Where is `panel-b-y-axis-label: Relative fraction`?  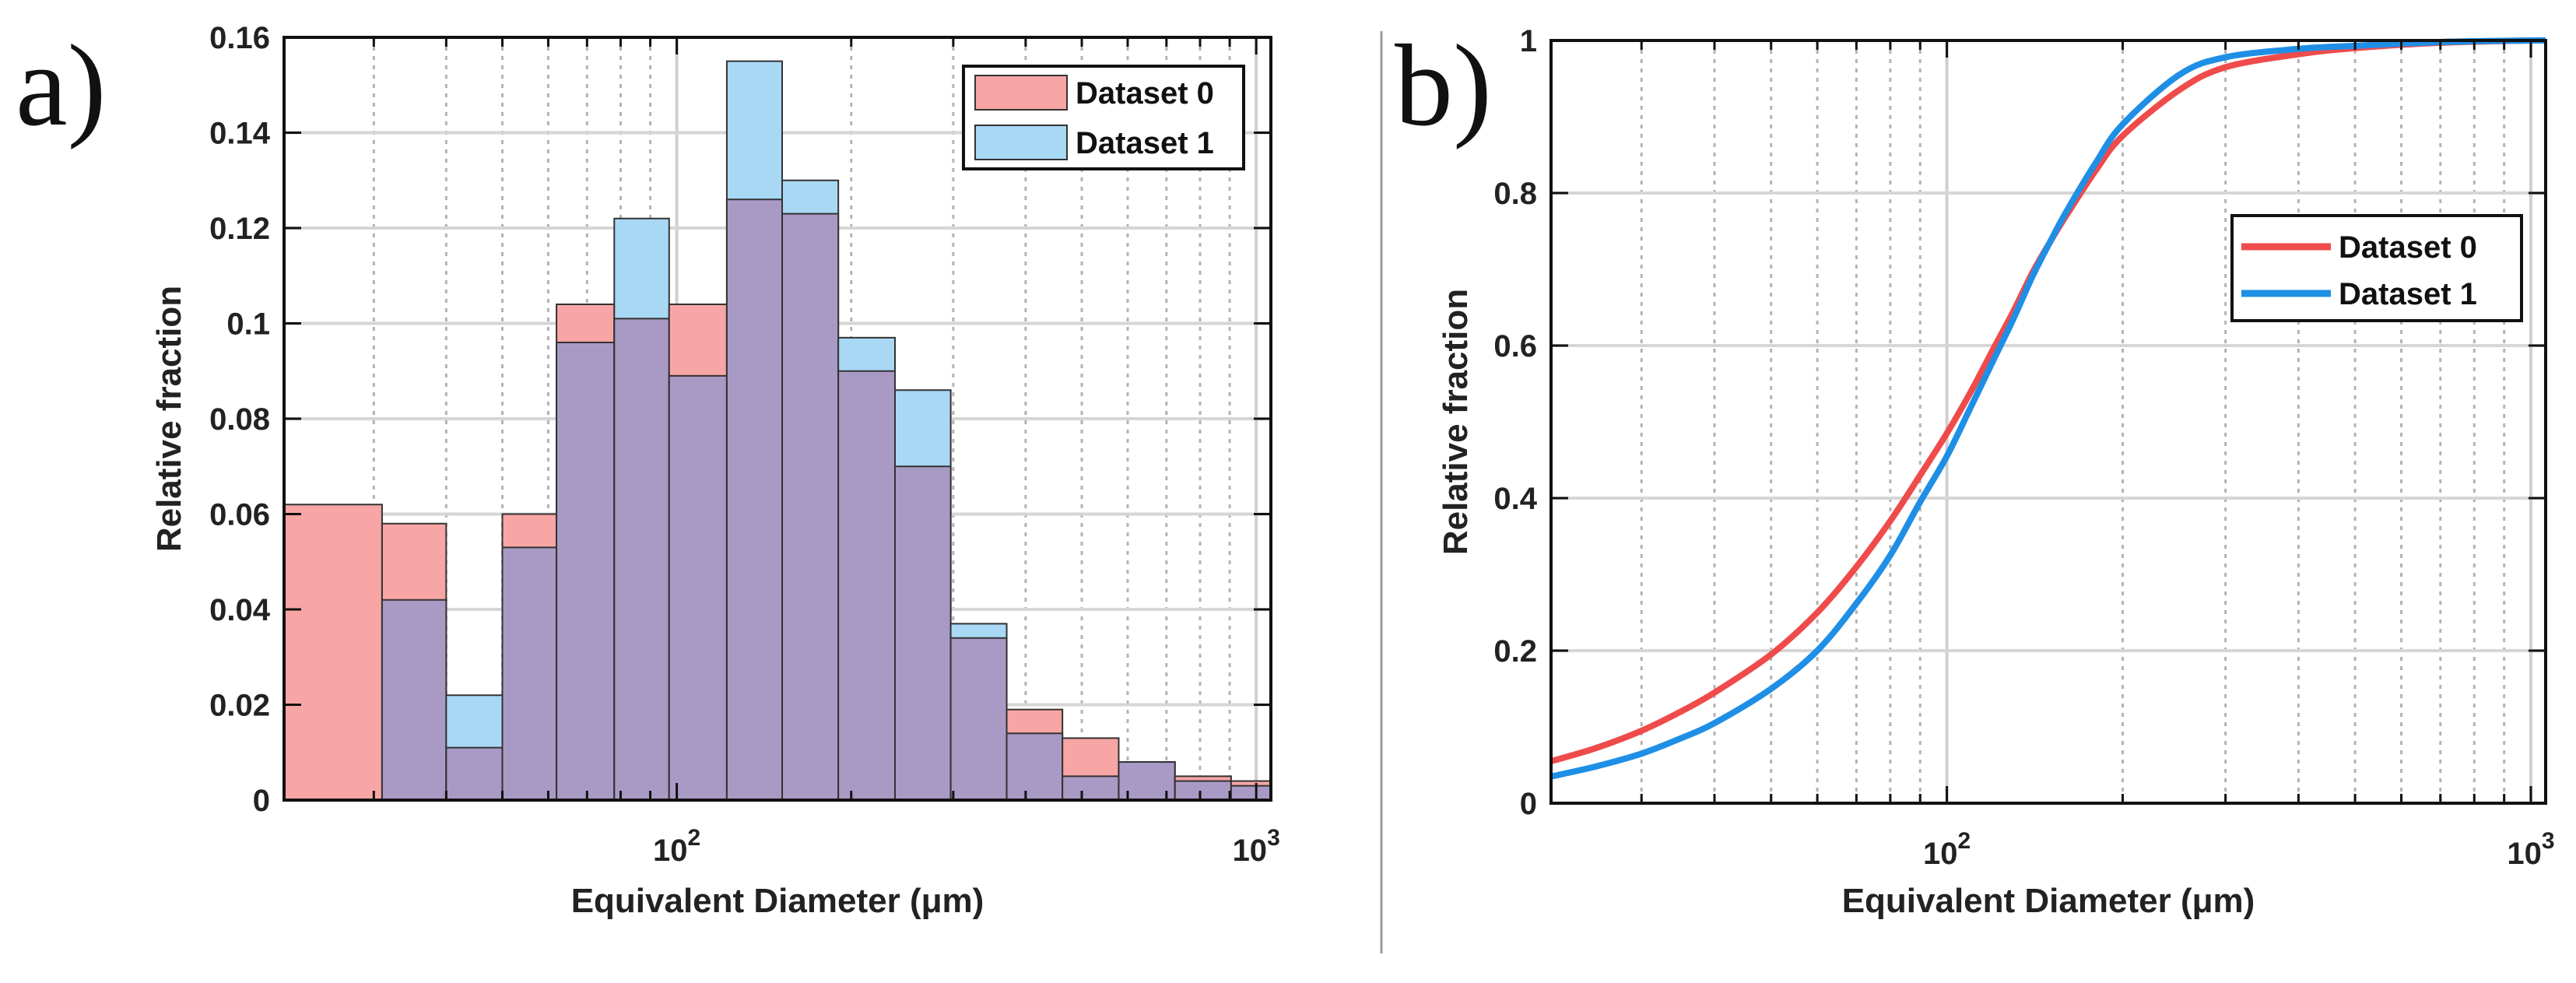
panel-b-y-axis-label: Relative fraction is located at coordinates (1456, 422).